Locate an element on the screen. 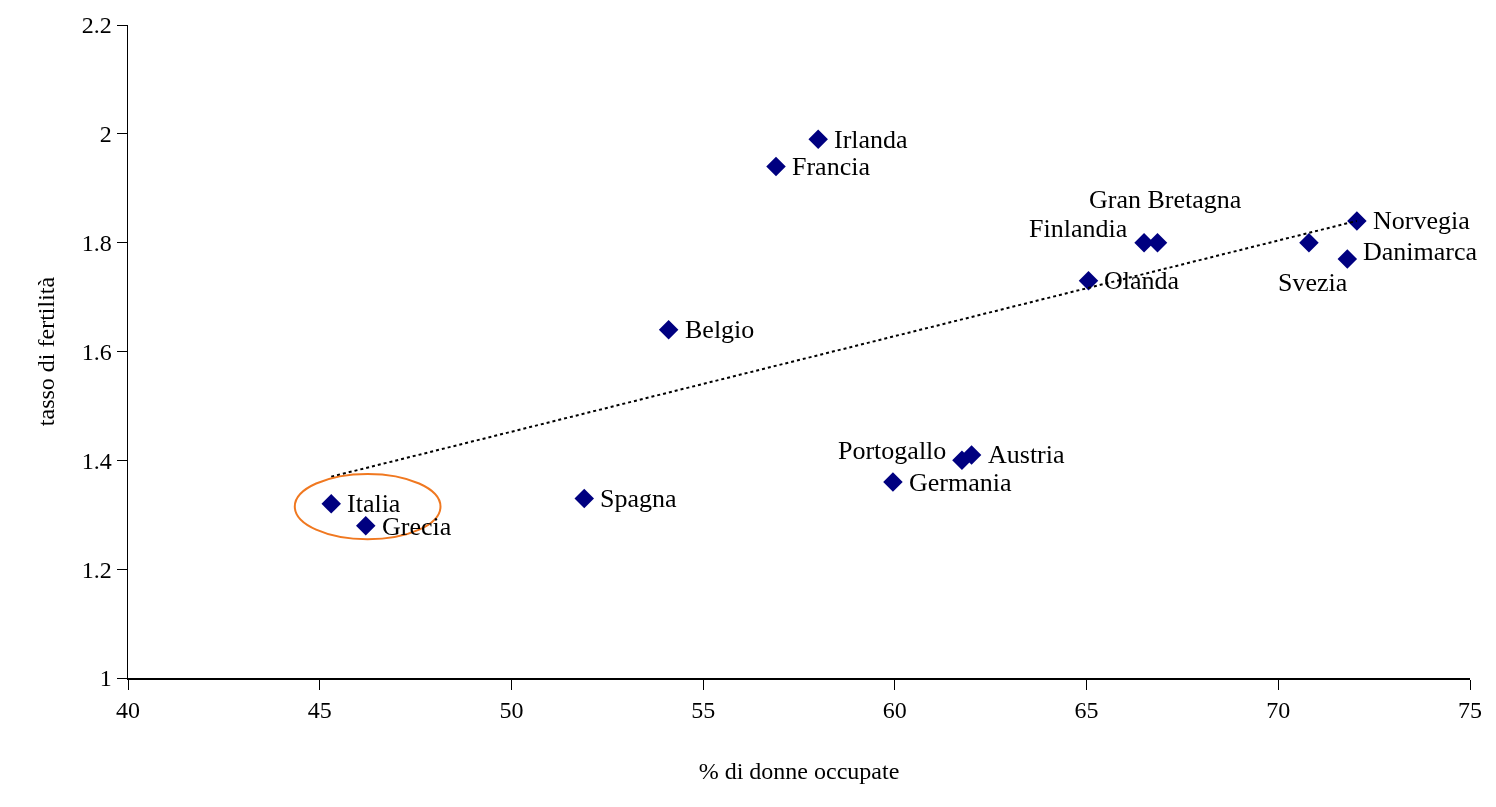 The height and width of the screenshot is (807, 1496). annotation: Gran Bretagna is located at coordinates (1165, 199).